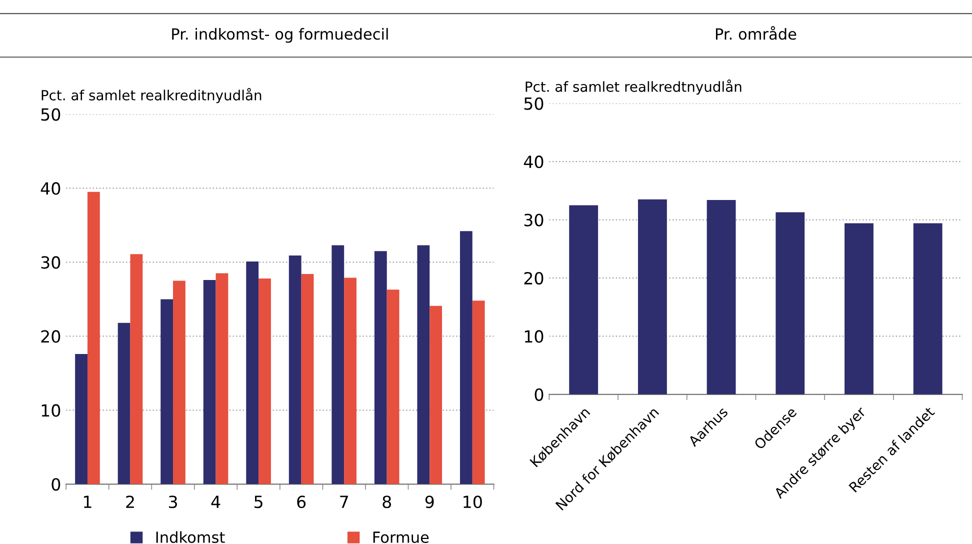 The width and height of the screenshot is (972, 544). Describe the element at coordinates (152, 96) in the screenshot. I see `y-axis-title: Pct. af samlet realkreditnyudlån` at that location.